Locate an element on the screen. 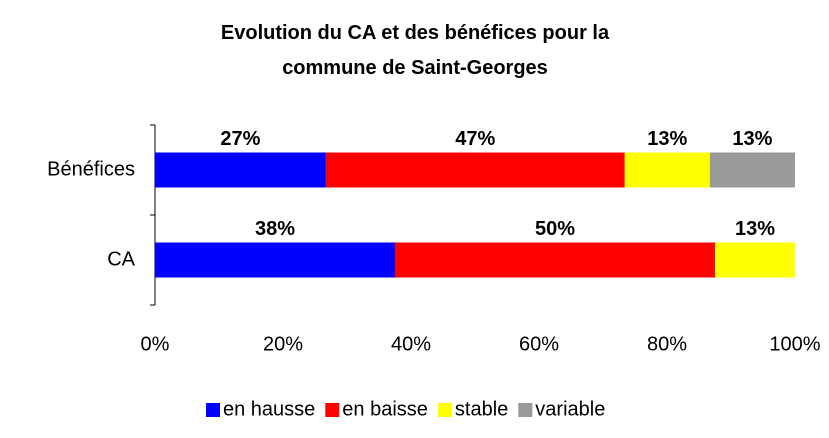  legend-label: en hausse is located at coordinates (269, 409).